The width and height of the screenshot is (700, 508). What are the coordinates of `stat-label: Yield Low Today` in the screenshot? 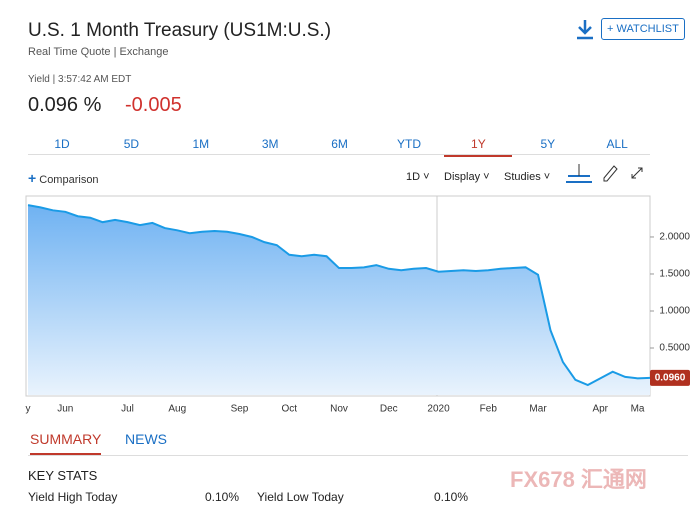 It's located at (300, 497).